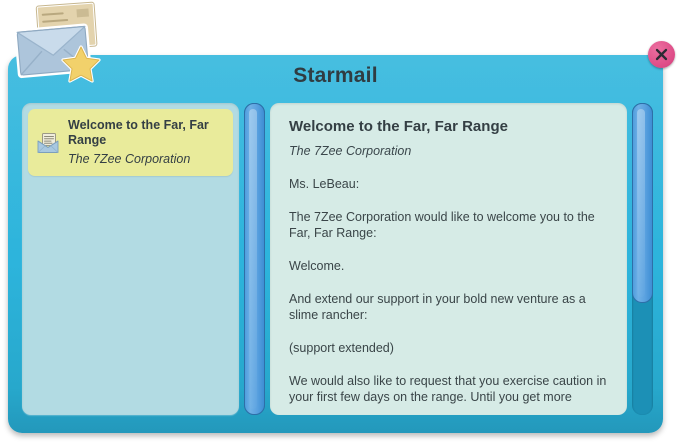  What do you see at coordinates (138, 132) in the screenshot?
I see `list-item-subject: Welcome to the Far, Far Range` at bounding box center [138, 132].